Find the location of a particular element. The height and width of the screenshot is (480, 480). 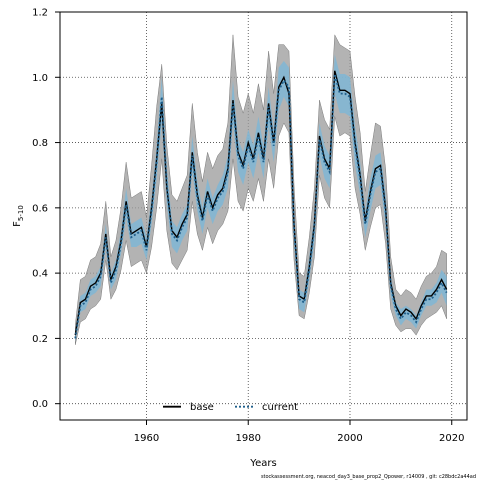

y-axis-label-main: F is located at coordinates (17, 224).